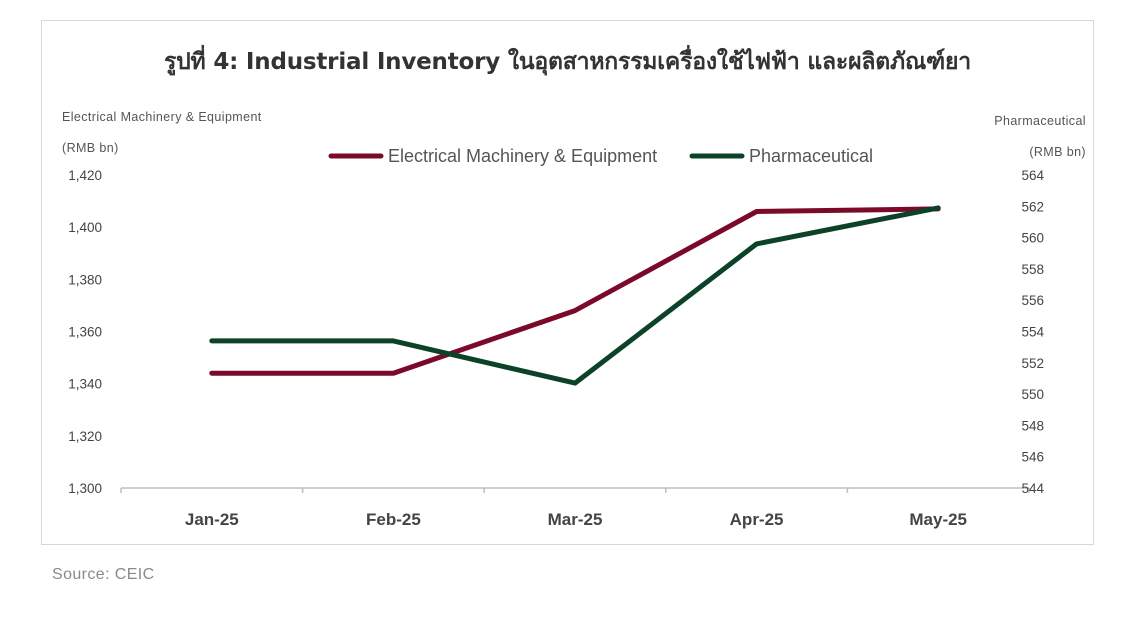  What do you see at coordinates (1032, 457) in the screenshot?
I see `right-tick-label: 546` at bounding box center [1032, 457].